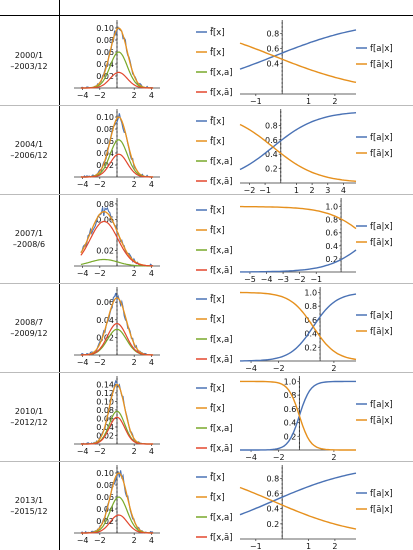 The image size is (413, 550). What do you see at coordinates (29, 244) in the screenshot?
I see `period-line: –2008/6` at bounding box center [29, 244].